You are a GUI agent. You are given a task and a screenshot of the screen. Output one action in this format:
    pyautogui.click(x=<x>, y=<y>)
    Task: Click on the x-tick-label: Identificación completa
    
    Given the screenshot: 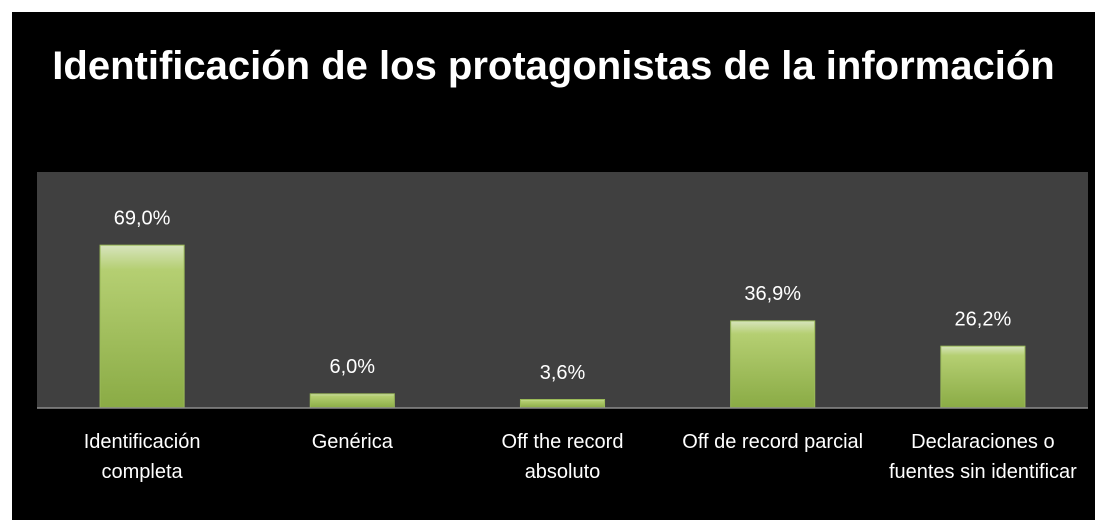 What is the action you would take?
    pyautogui.click(x=142, y=457)
    